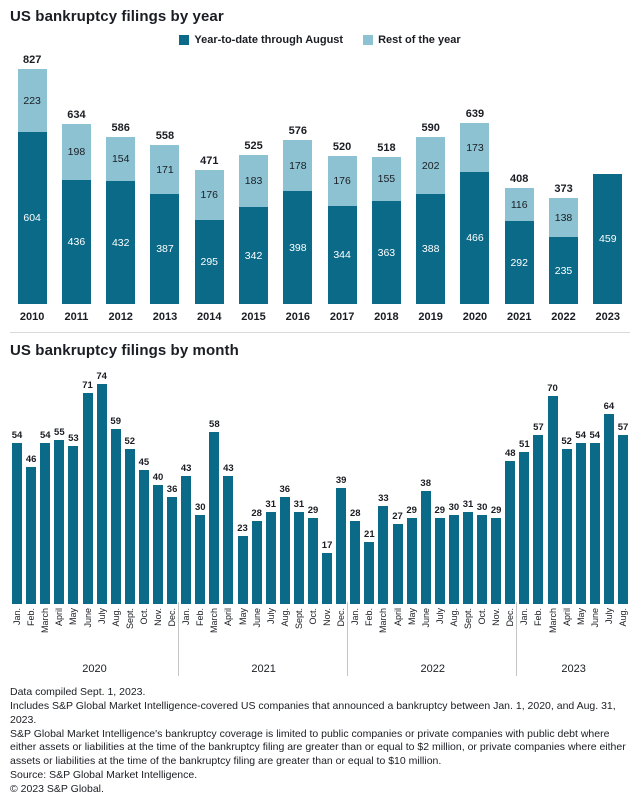 Image resolution: width=640 pixels, height=804 pixels. I want to click on stacked-bar: 459, so click(608, 239).